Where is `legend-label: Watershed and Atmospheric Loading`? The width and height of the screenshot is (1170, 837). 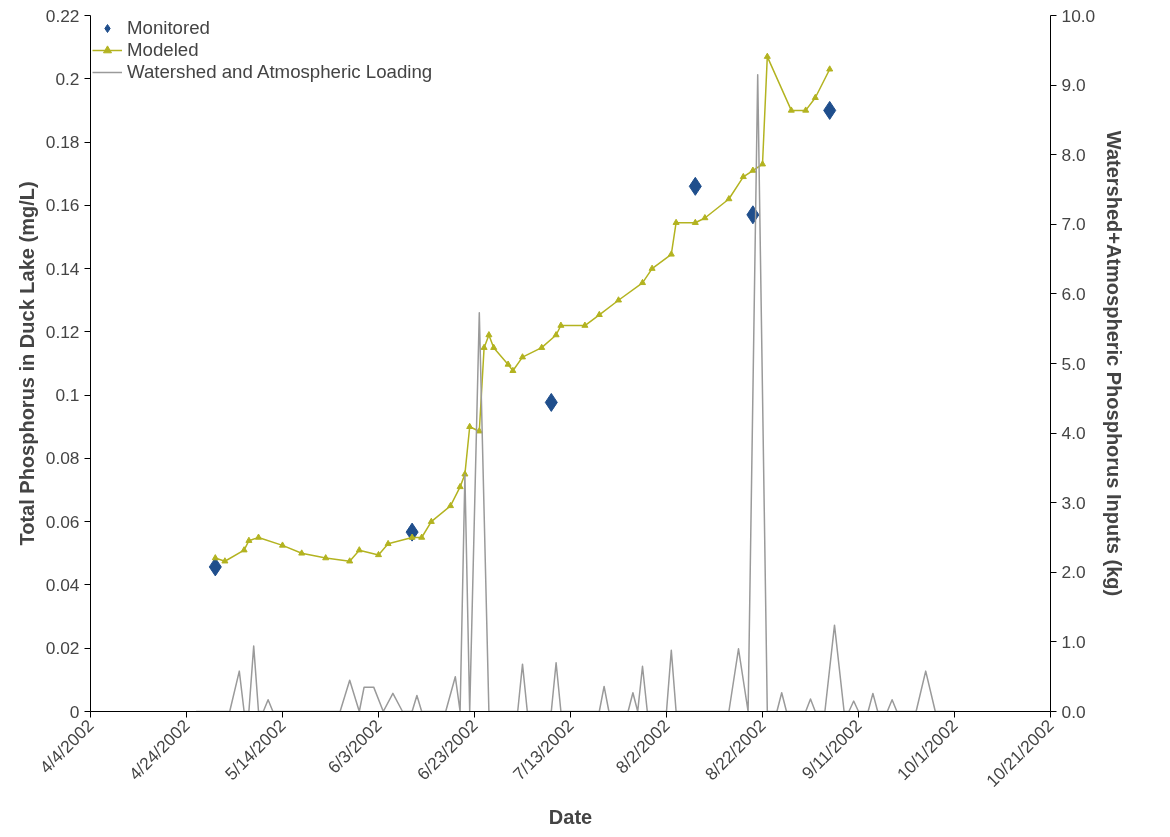
legend-label: Watershed and Atmospheric Loading is located at coordinates (280, 72).